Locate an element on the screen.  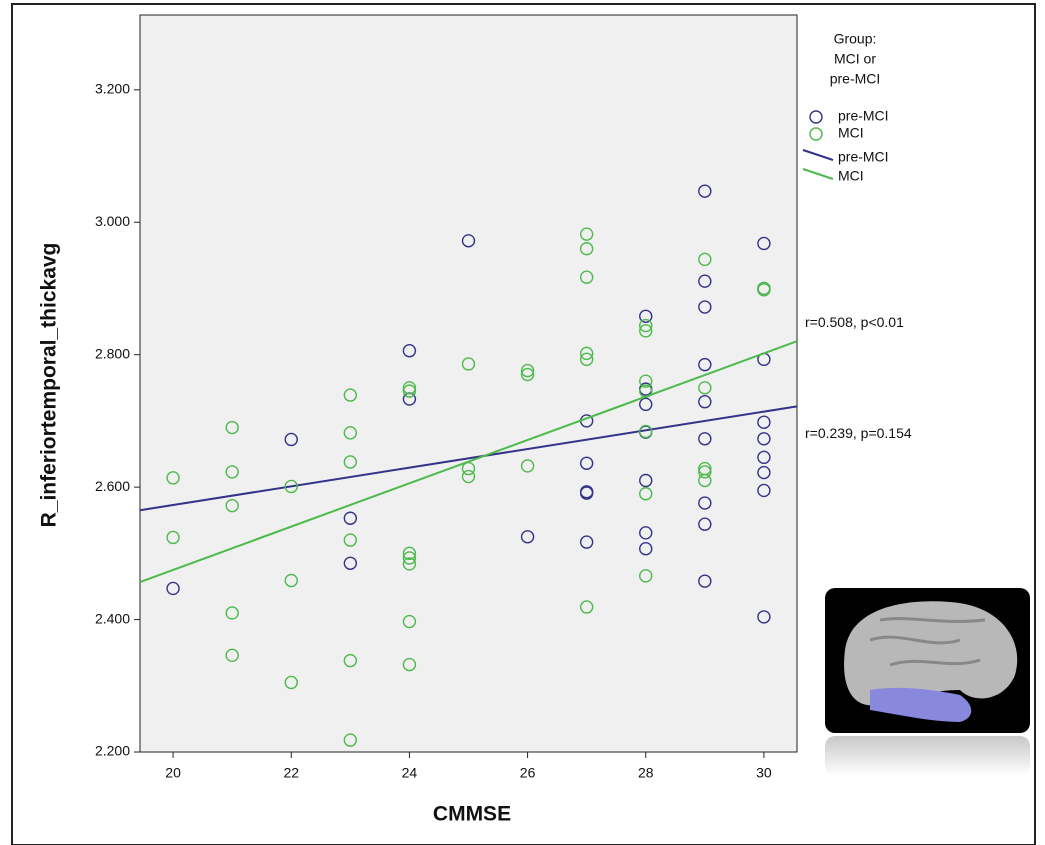
brain-region is located at coordinates (921, 704).